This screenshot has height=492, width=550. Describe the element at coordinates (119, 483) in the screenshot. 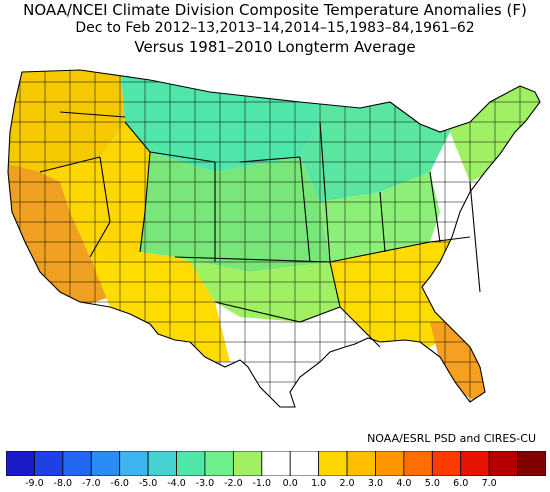

I see `color-scale-label: -6.0` at that location.